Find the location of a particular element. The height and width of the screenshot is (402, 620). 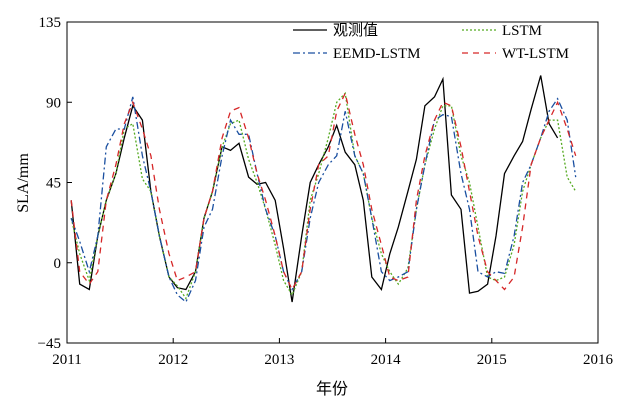

x-tick-label: 2012 is located at coordinates (173, 360).